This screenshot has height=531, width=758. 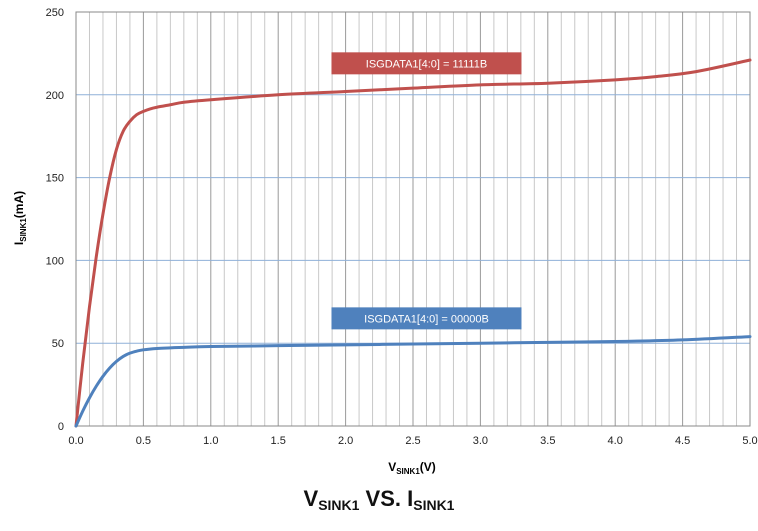 I want to click on series-label-1: ISGDATA1[4:0] = 11111B, so click(x=426, y=63).